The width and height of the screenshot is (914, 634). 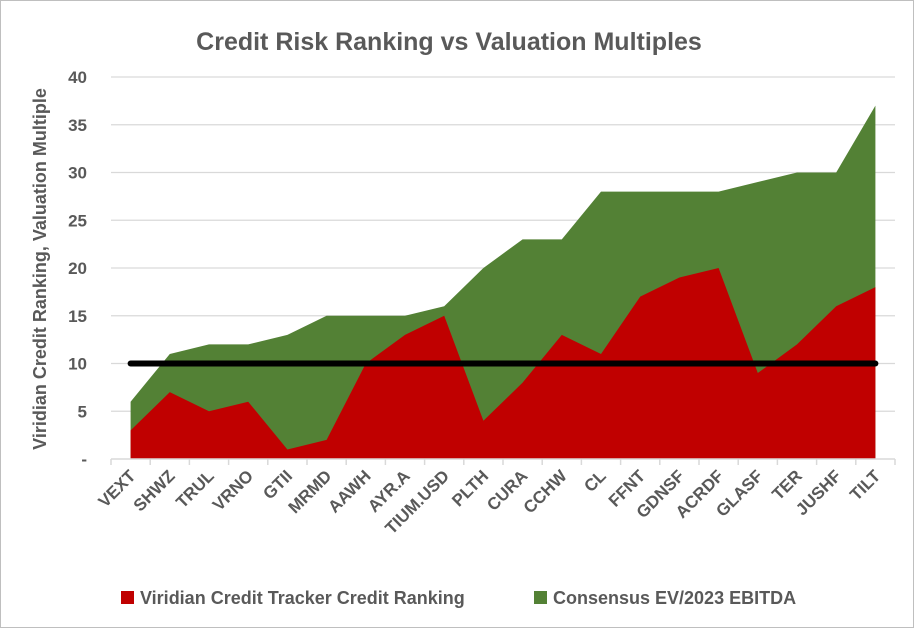 I want to click on x-tick-label: MRMD, so click(x=310, y=491).